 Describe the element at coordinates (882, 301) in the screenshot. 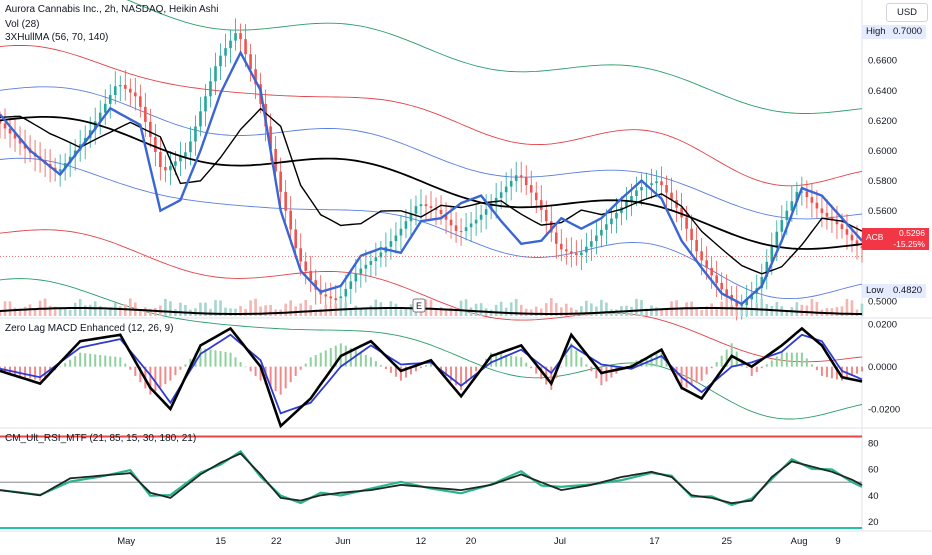

I see `price-tick-label: 0.5000` at that location.